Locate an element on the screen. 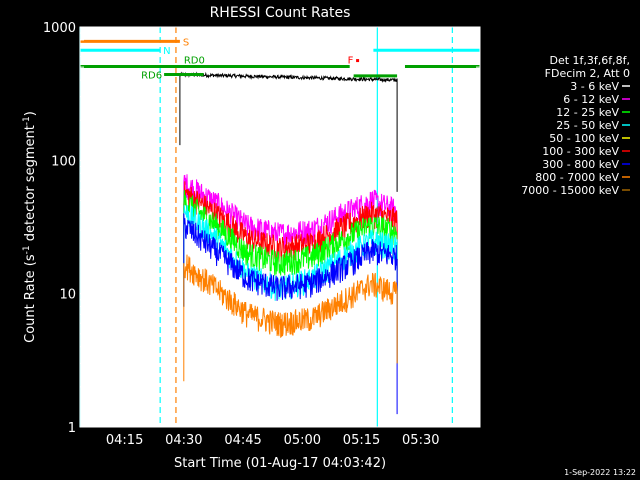  x-tick-label: 04:45 is located at coordinates (242, 440).